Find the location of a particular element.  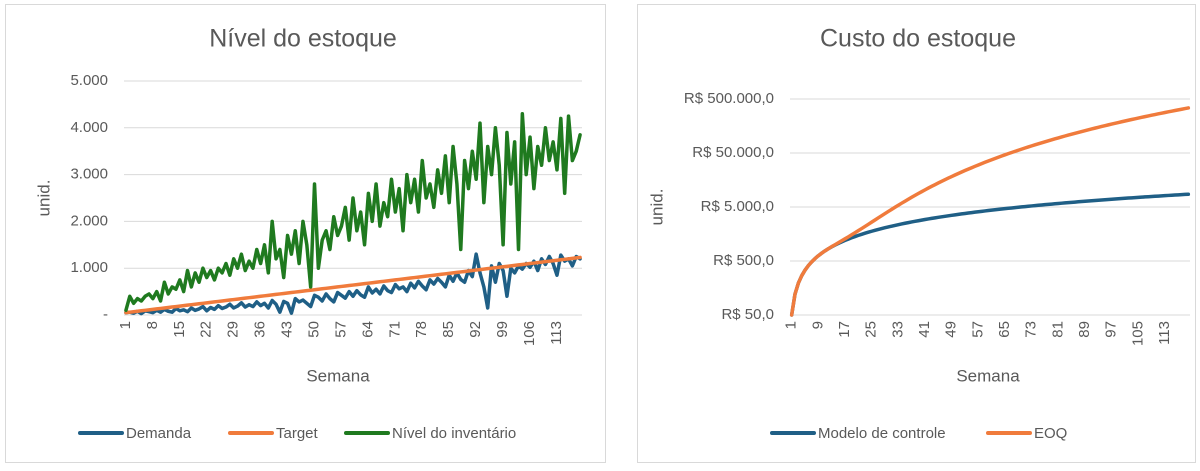

legend-label: Target is located at coordinates (297, 433).